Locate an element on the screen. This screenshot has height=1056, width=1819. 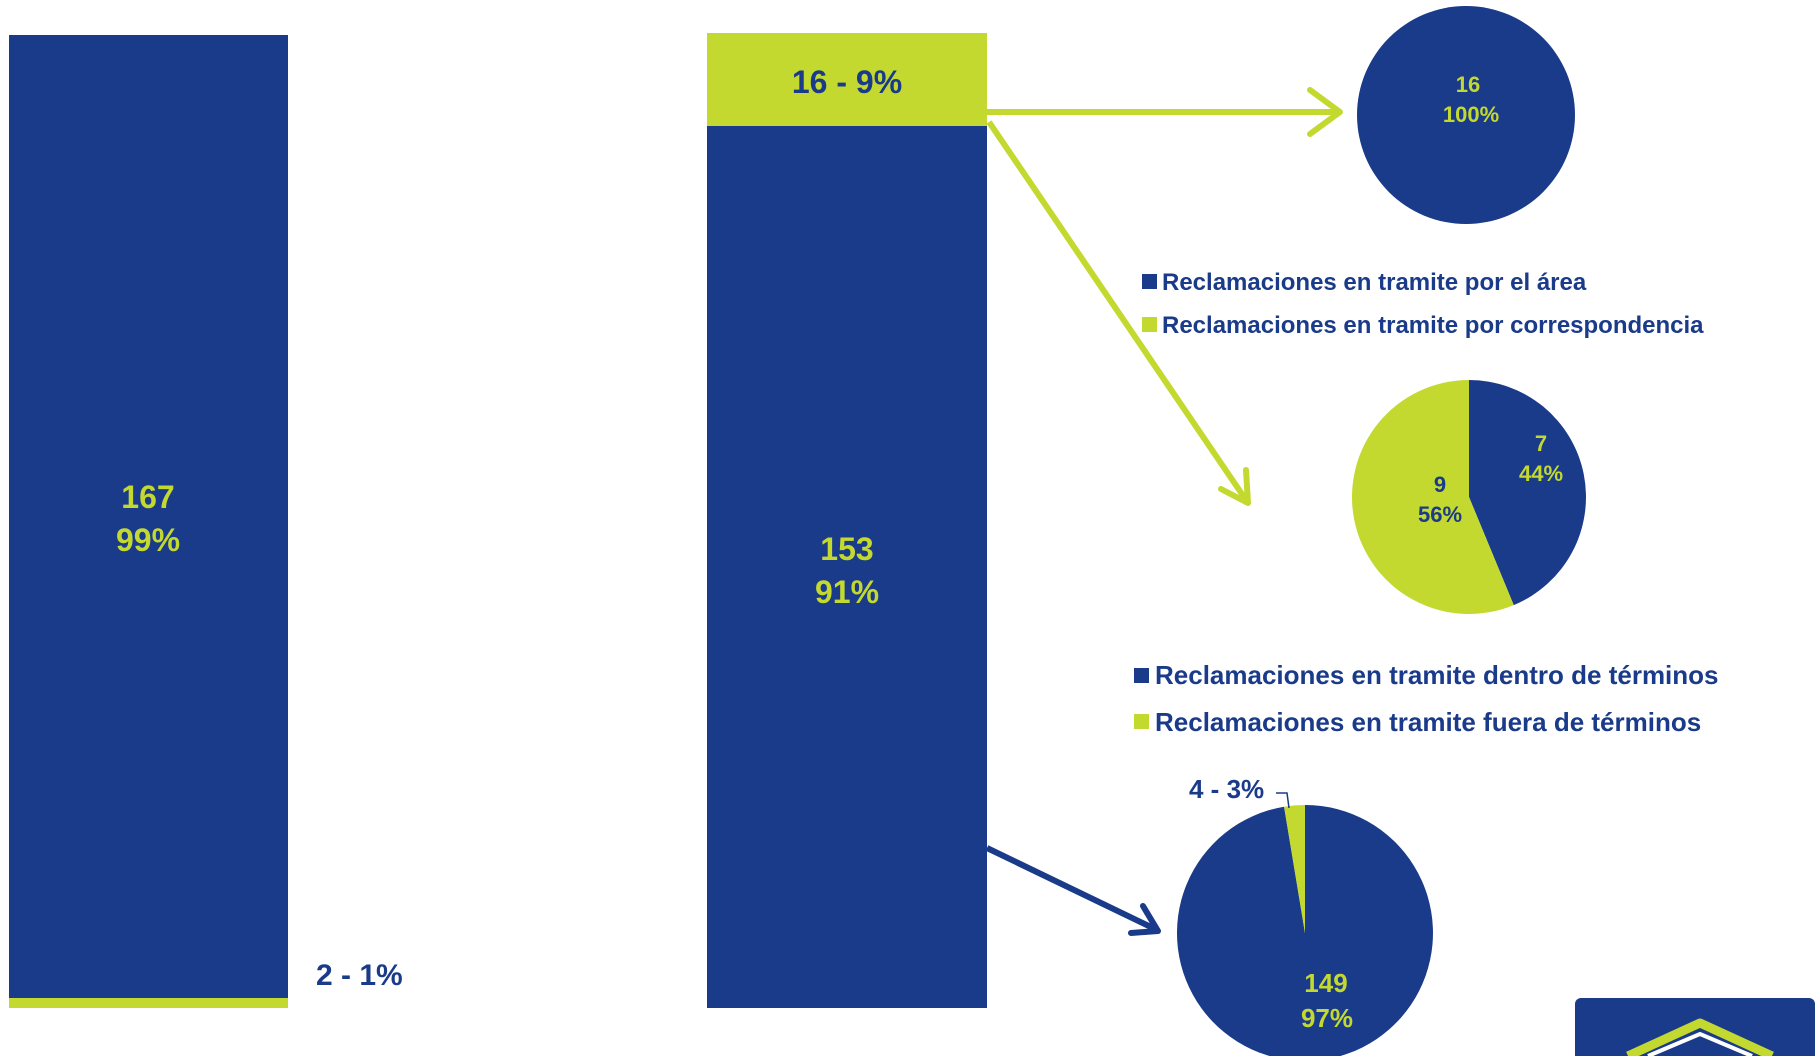
pie2-blue-percent-label: 44% is located at coordinates (1541, 473).